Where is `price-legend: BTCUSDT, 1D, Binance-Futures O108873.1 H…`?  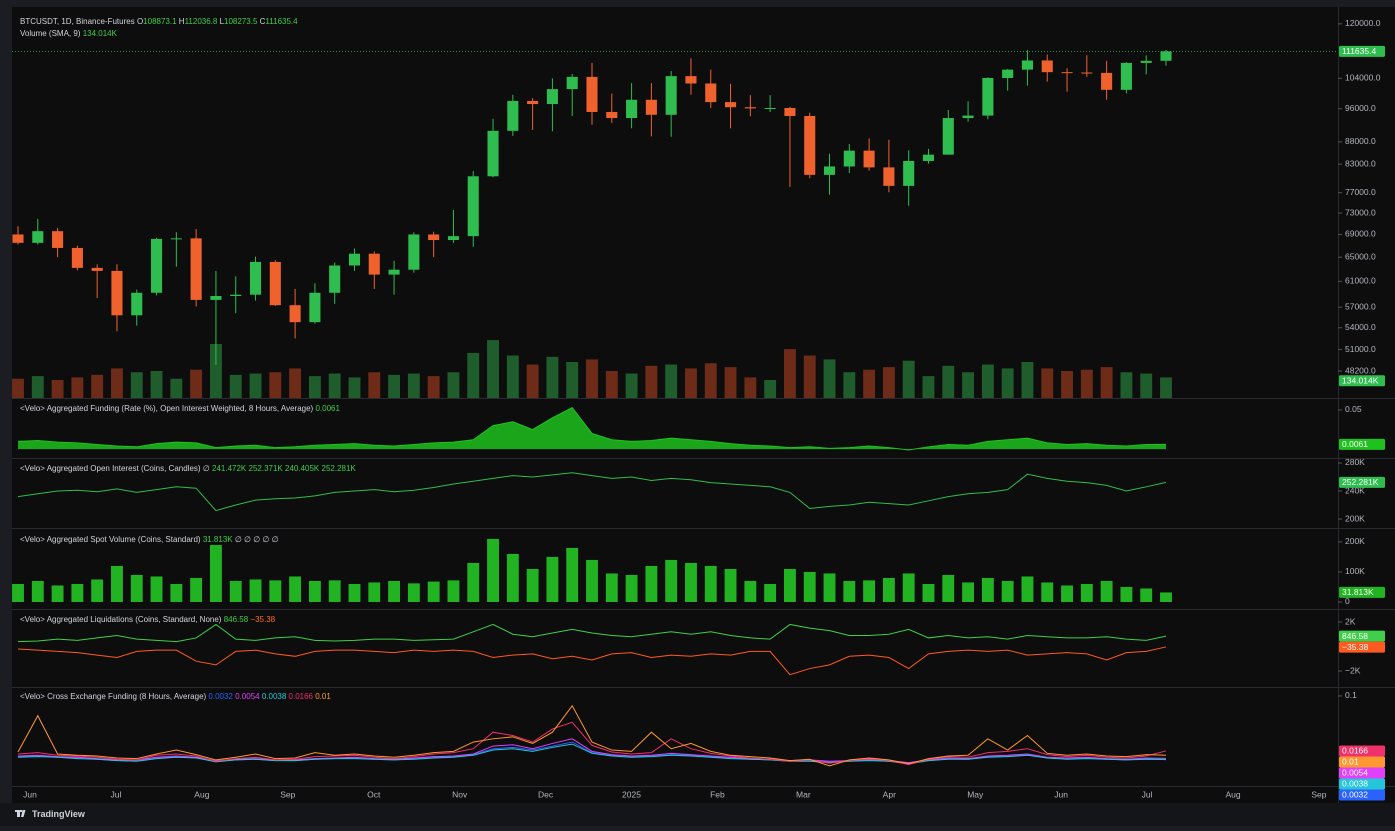 price-legend: BTCUSDT, 1D, Binance-Futures O108873.1 H… is located at coordinates (159, 21).